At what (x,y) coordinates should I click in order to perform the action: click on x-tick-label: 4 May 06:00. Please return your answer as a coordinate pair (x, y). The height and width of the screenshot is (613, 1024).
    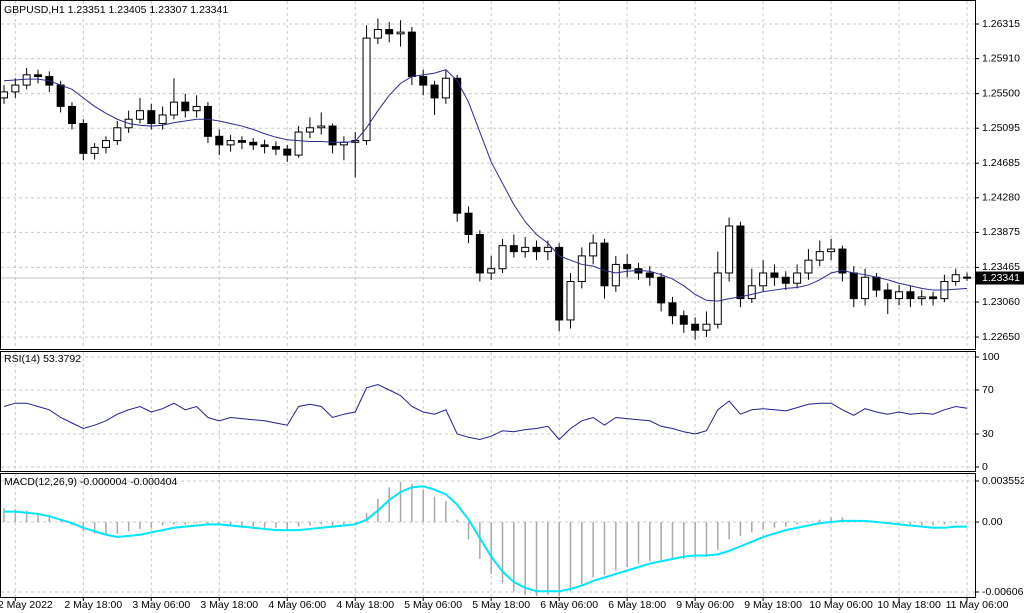
    Looking at the image, I should click on (297, 605).